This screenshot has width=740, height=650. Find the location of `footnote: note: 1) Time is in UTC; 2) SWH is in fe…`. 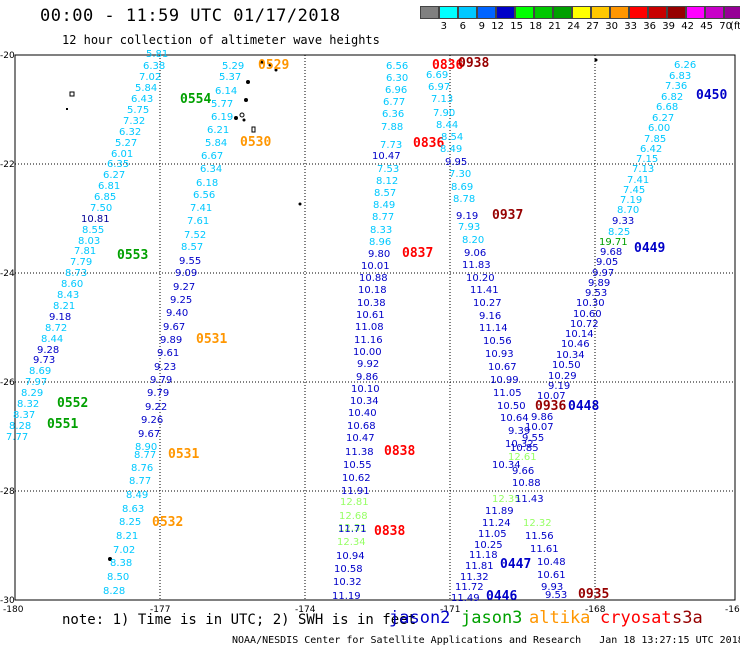

footnote: note: 1) Time is in UTC; 2) SWH is in fe… is located at coordinates (239, 620).